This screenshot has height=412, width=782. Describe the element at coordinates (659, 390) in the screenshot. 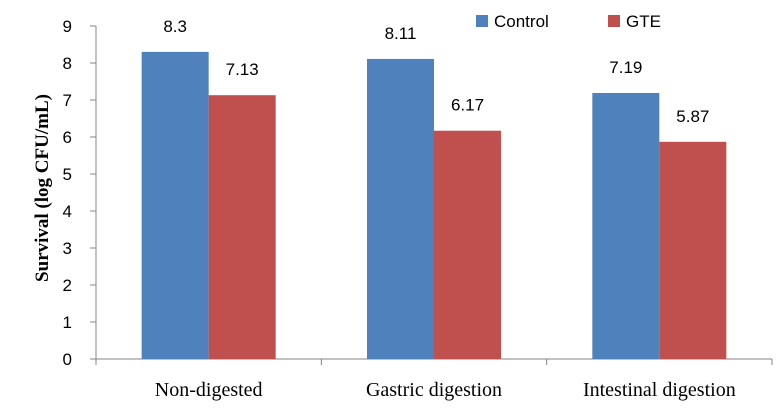

I see `x-category-label: Intestinal digestion` at that location.